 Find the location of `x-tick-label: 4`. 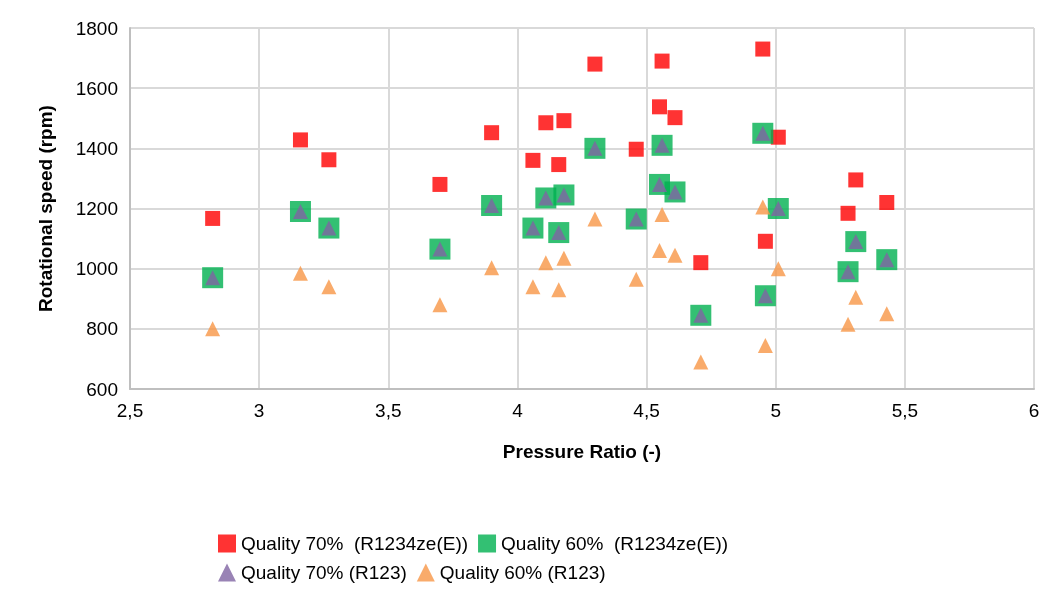

x-tick-label: 4 is located at coordinates (518, 410).